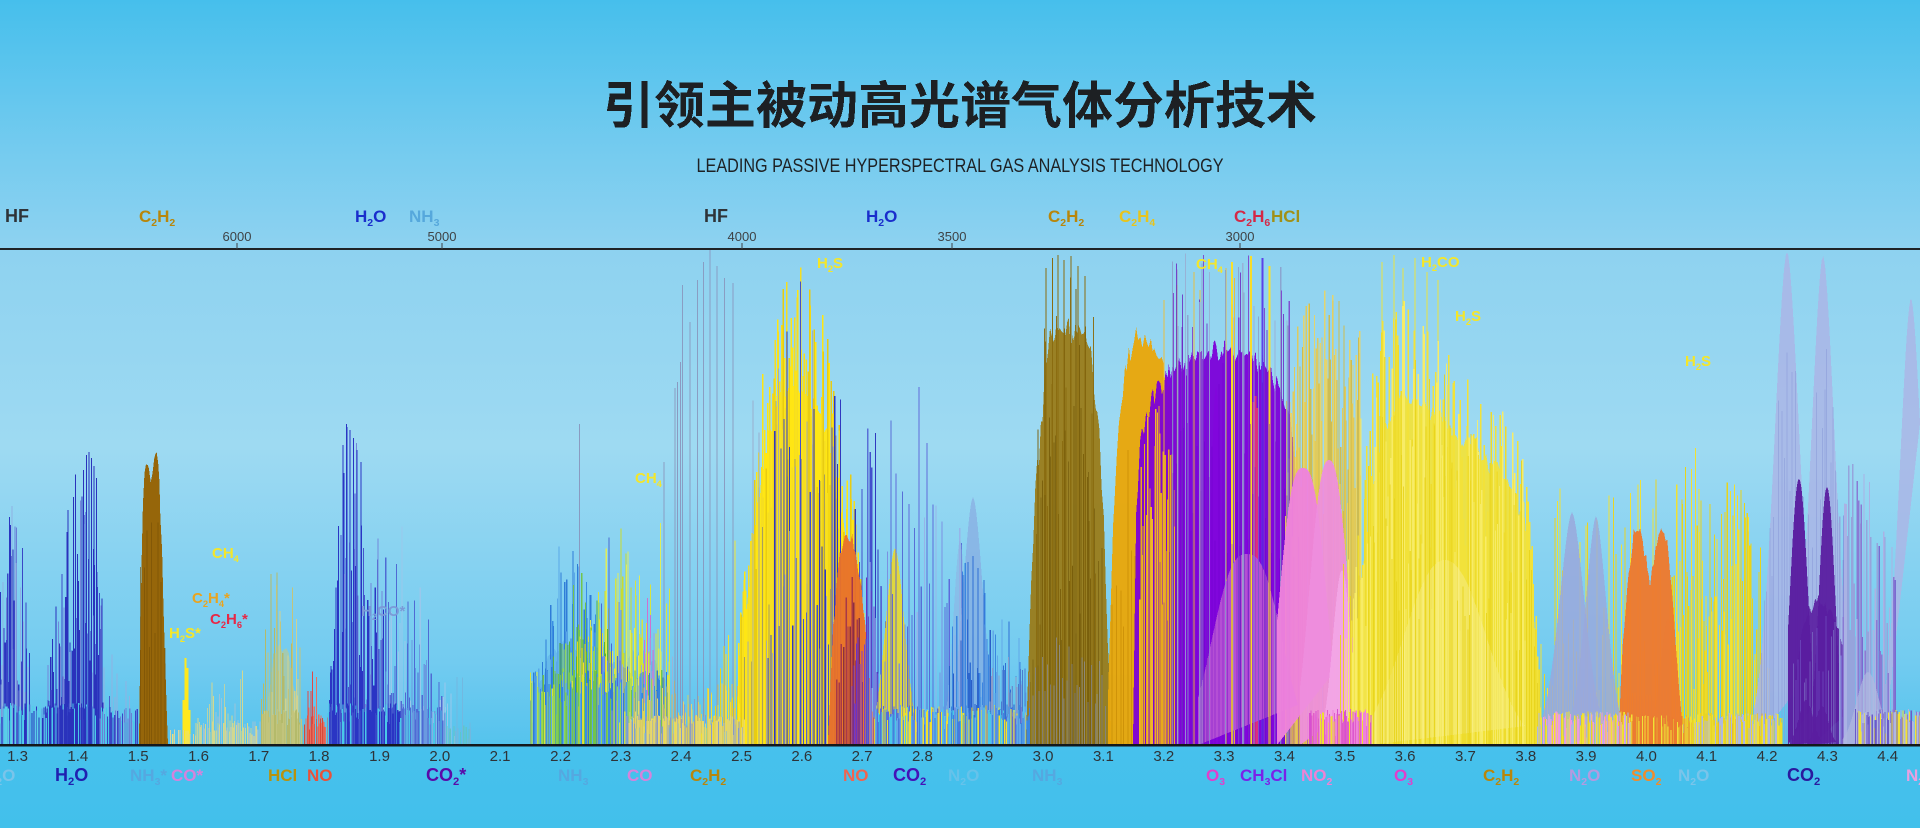 This screenshot has width=1920, height=828. Describe the element at coordinates (922, 756) in the screenshot. I see `svg-text: 2.8` at that location.